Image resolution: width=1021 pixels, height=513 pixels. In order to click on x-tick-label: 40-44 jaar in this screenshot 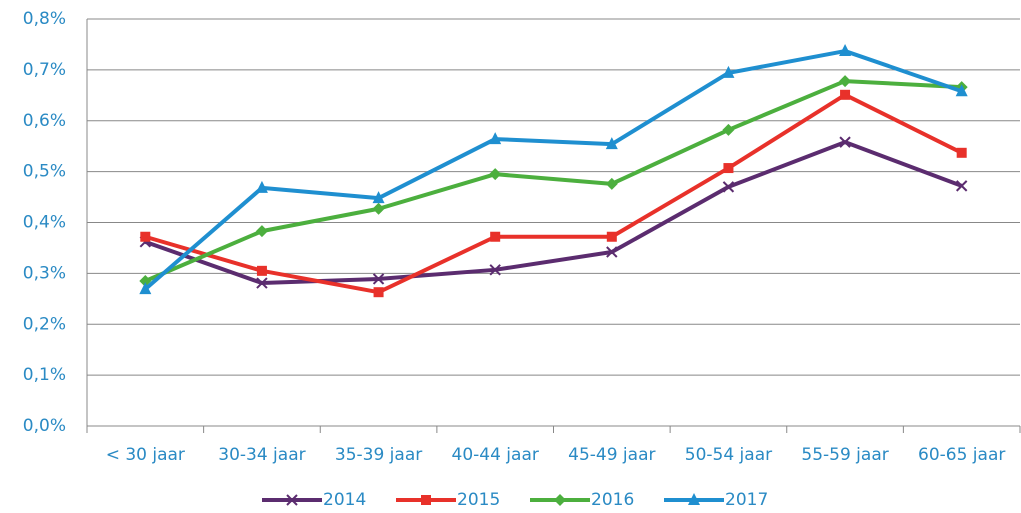, I will do `click(495, 455)`.